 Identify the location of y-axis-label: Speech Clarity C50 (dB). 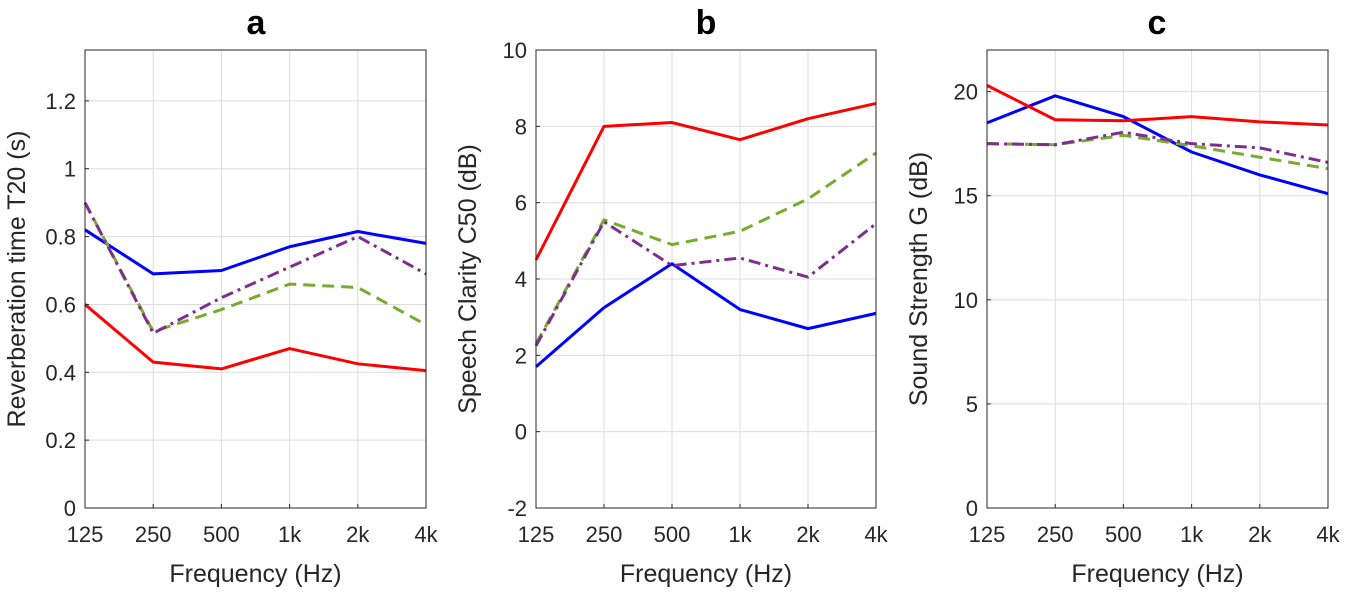
(468, 279).